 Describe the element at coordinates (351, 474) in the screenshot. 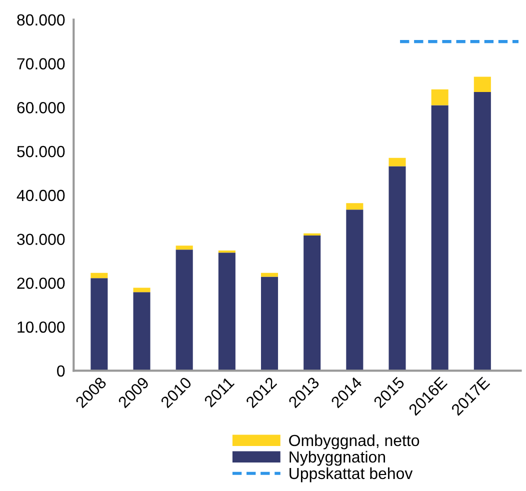

I see `legend-label: Uppskattat behov` at that location.